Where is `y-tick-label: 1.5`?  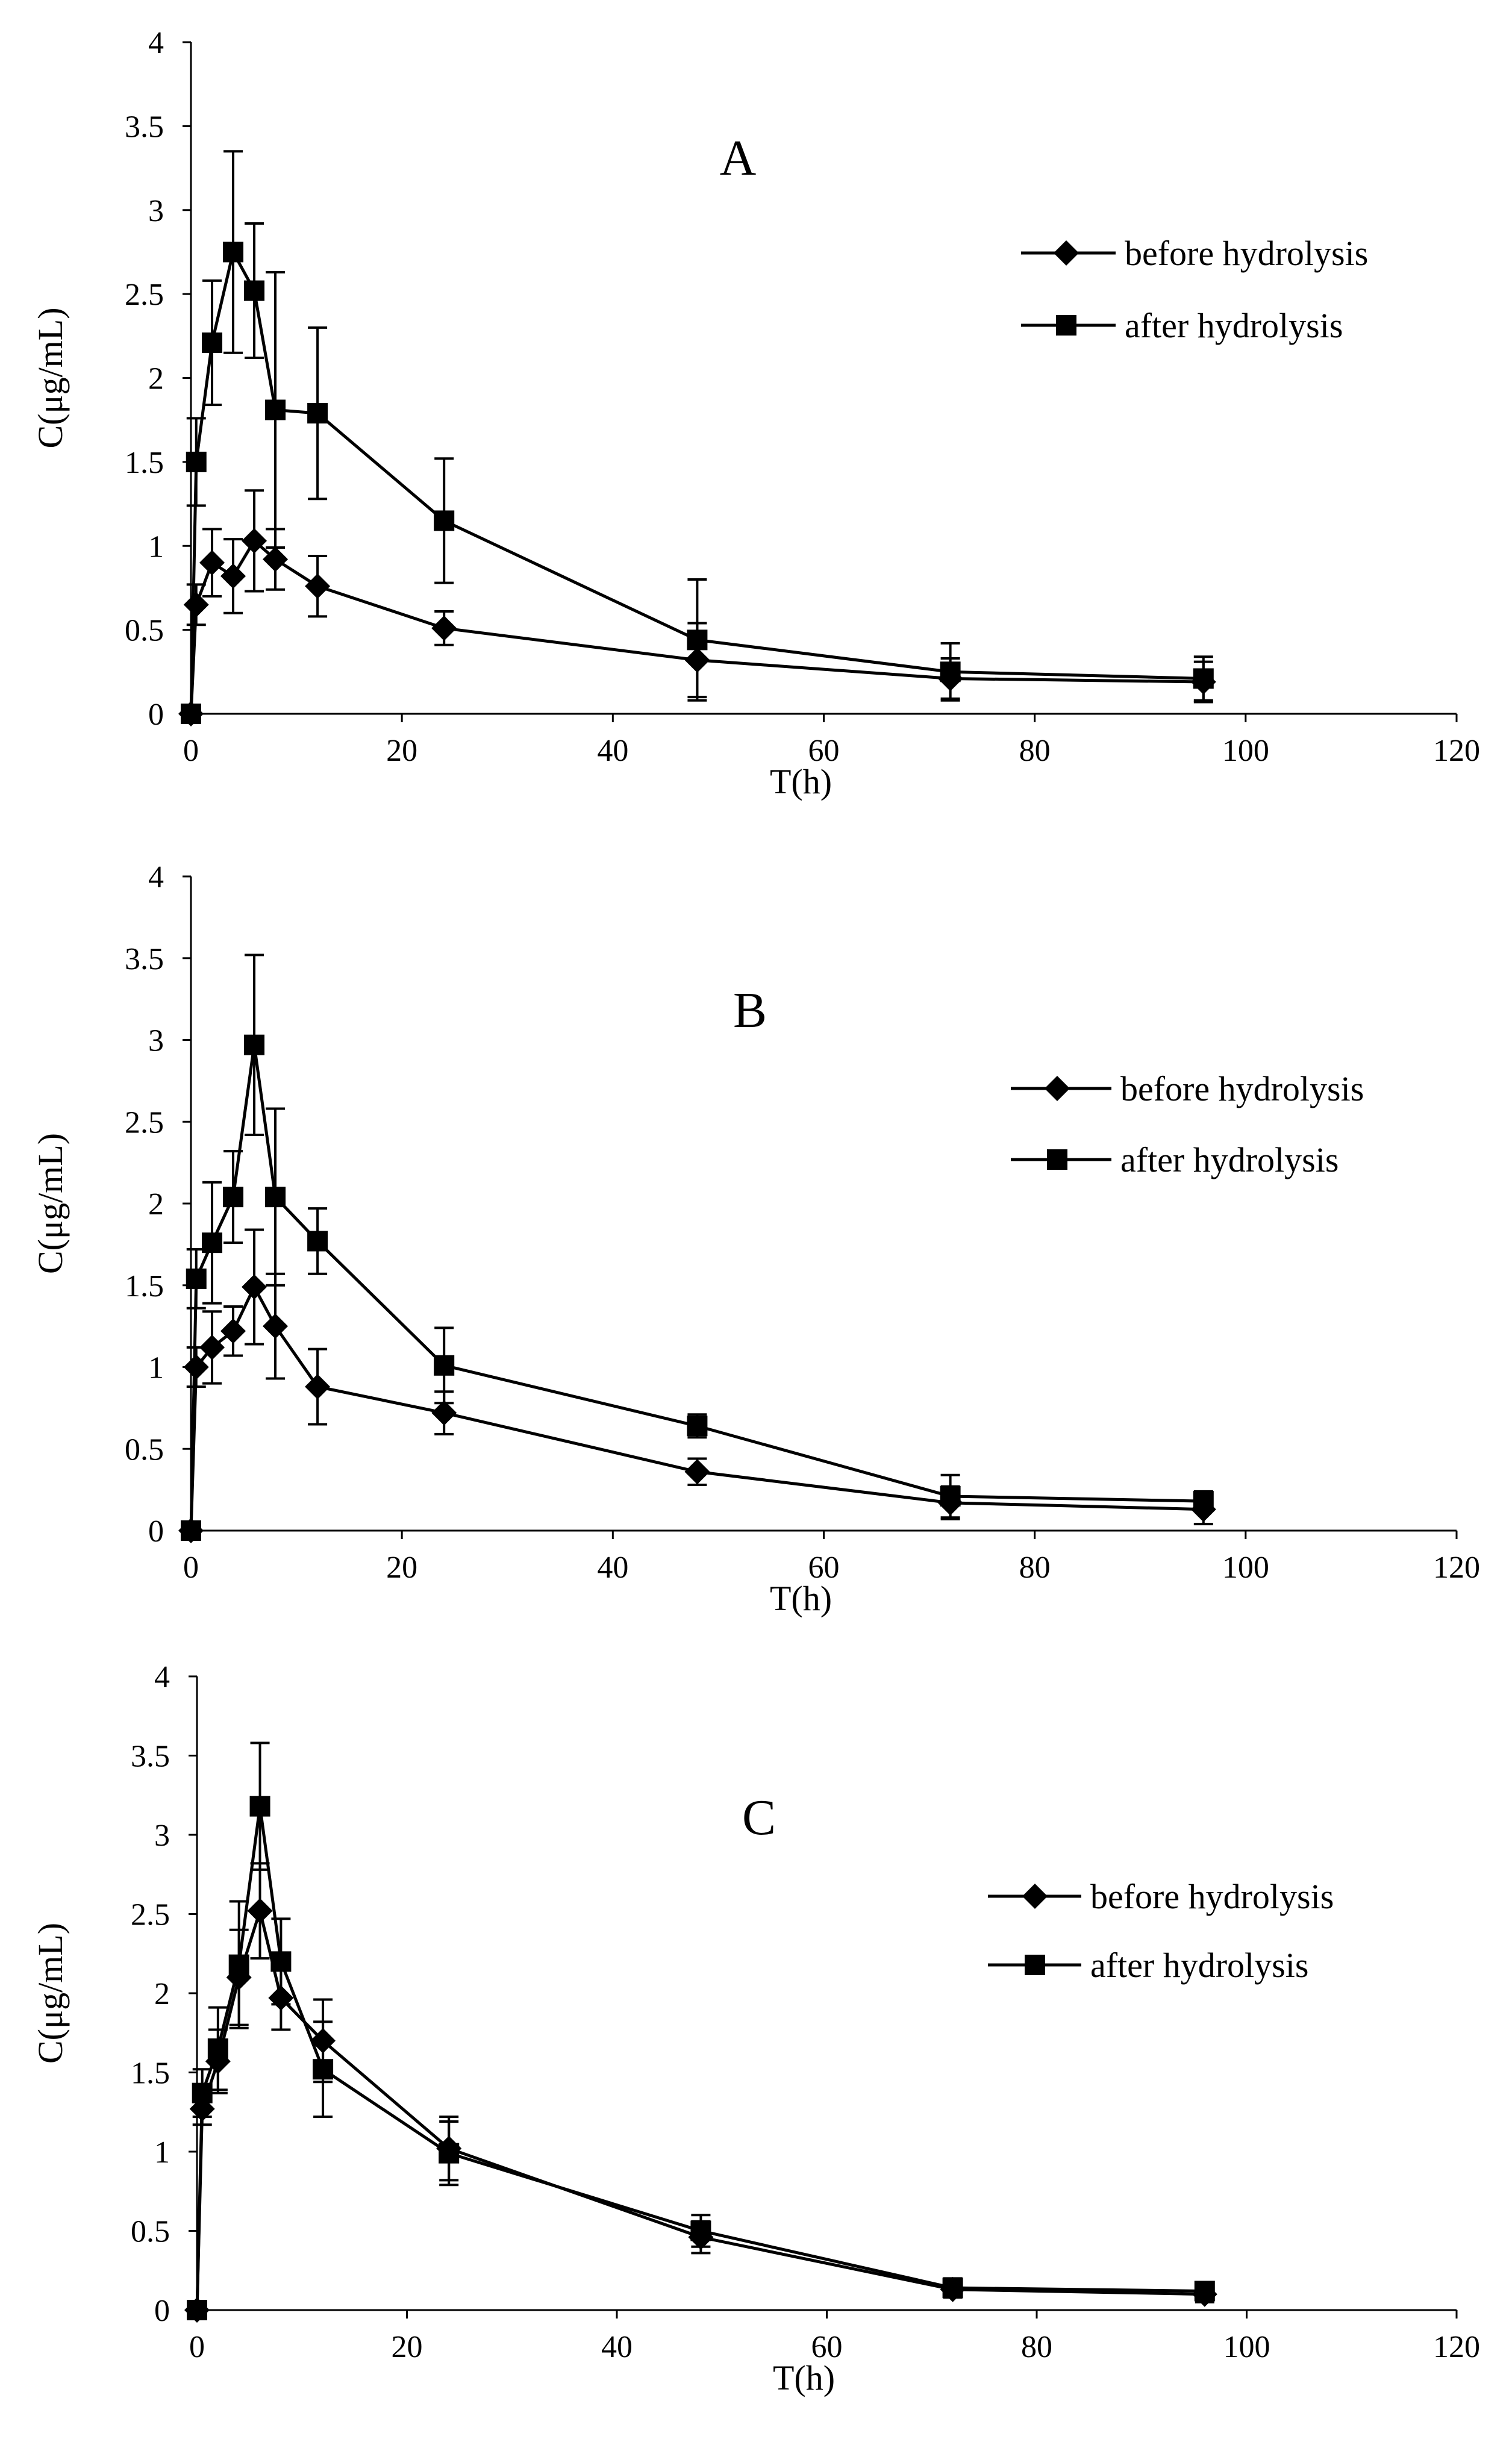
y-tick-label: 1.5 is located at coordinates (144, 1287).